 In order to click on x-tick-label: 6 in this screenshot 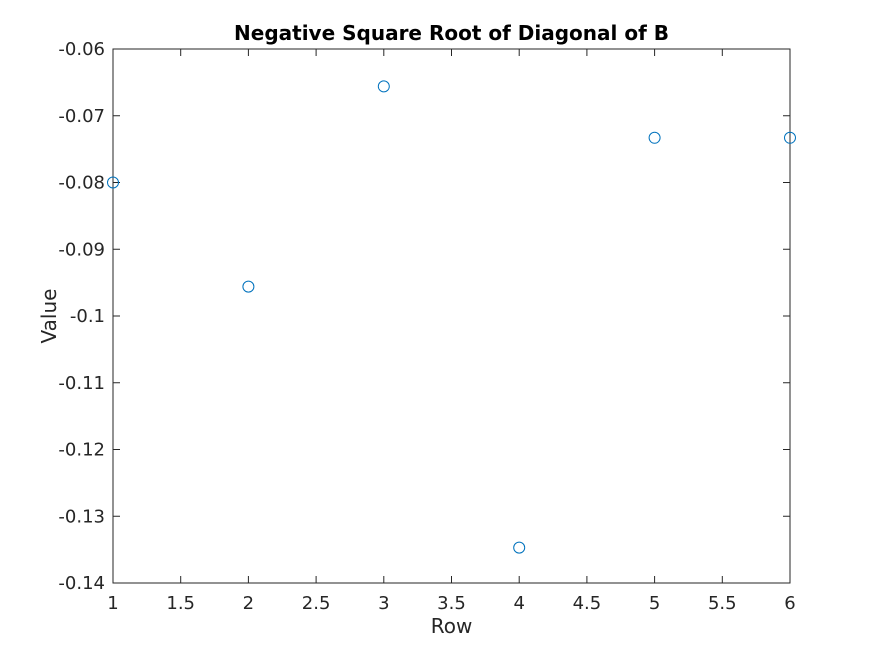, I will do `click(789, 603)`.